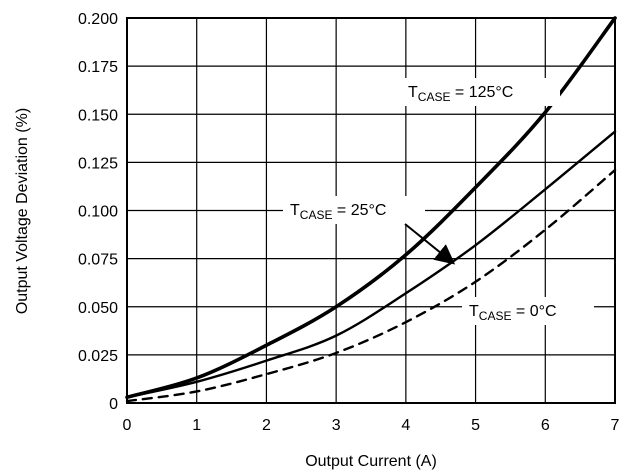 This screenshot has width=626, height=473. Describe the element at coordinates (22, 211) in the screenshot. I see `y-axis-title: Output Voltage Deviation (%)` at that location.